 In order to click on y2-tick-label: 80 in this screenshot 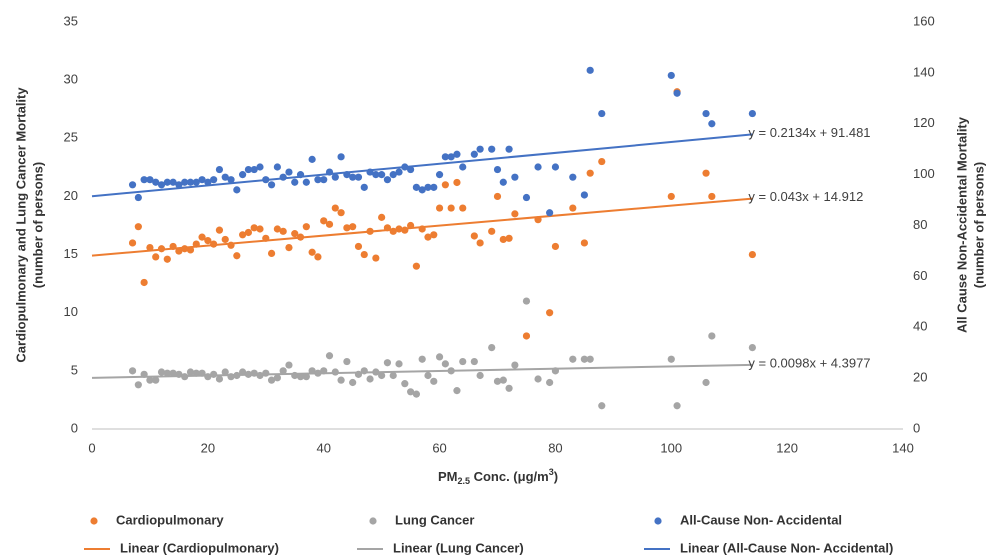, I will do `click(920, 224)`.